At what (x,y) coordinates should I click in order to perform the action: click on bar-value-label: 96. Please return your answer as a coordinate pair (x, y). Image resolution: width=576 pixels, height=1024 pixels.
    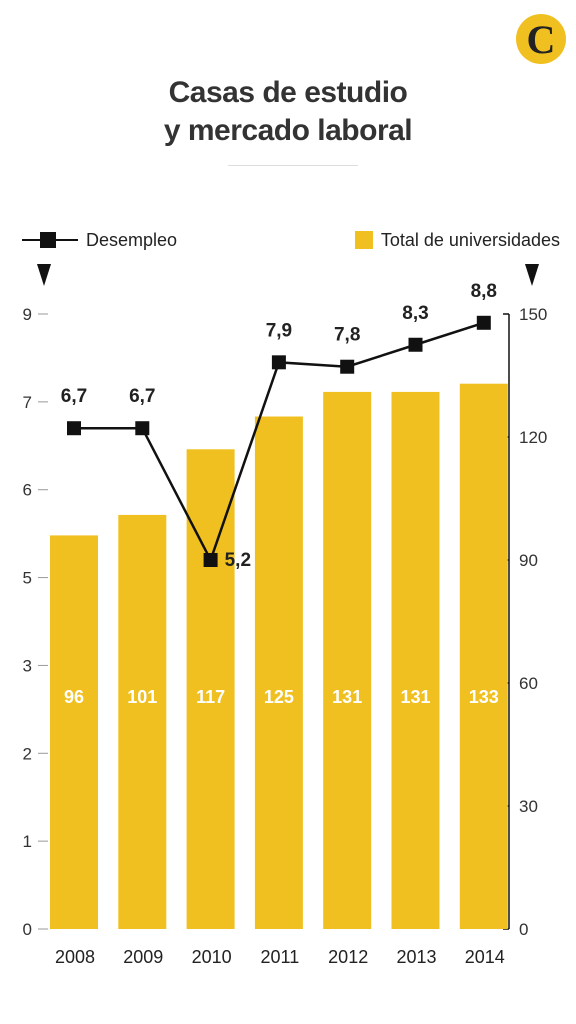
    Looking at the image, I should click on (74, 697).